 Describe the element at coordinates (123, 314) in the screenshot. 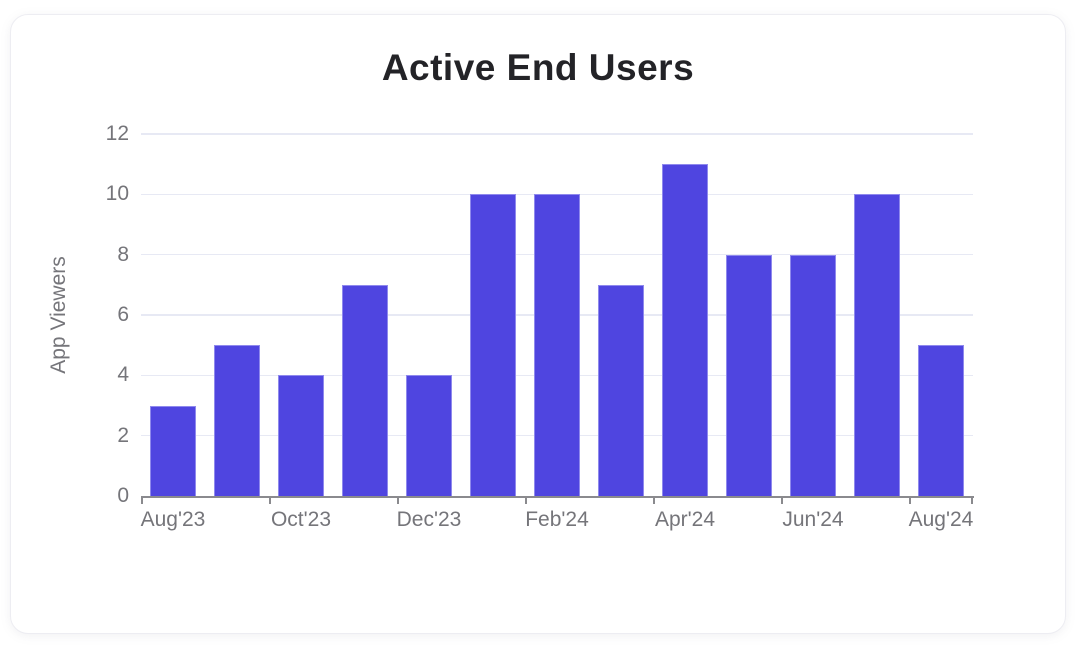

I see `y-tick-label: 6` at that location.